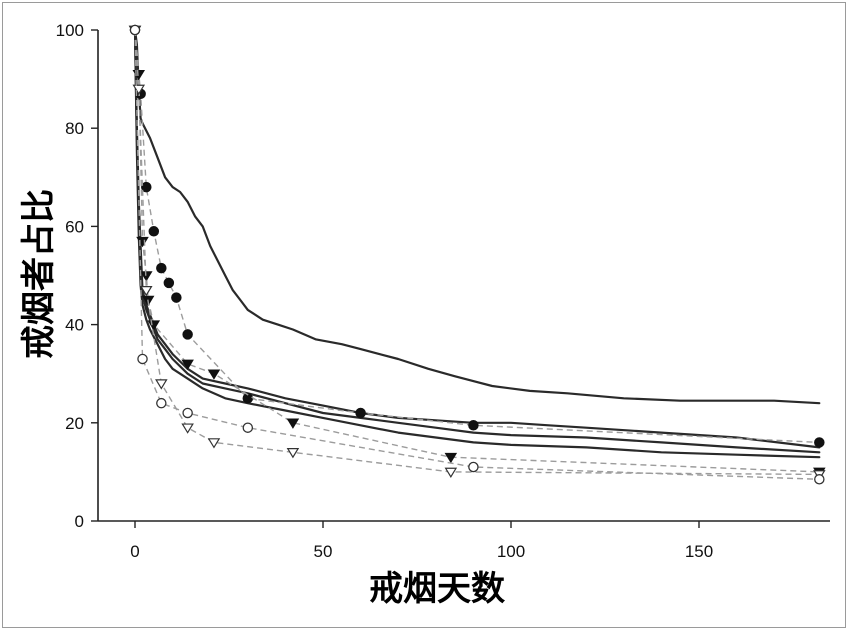  I want to click on y-tick-label: 0, so click(79, 521).